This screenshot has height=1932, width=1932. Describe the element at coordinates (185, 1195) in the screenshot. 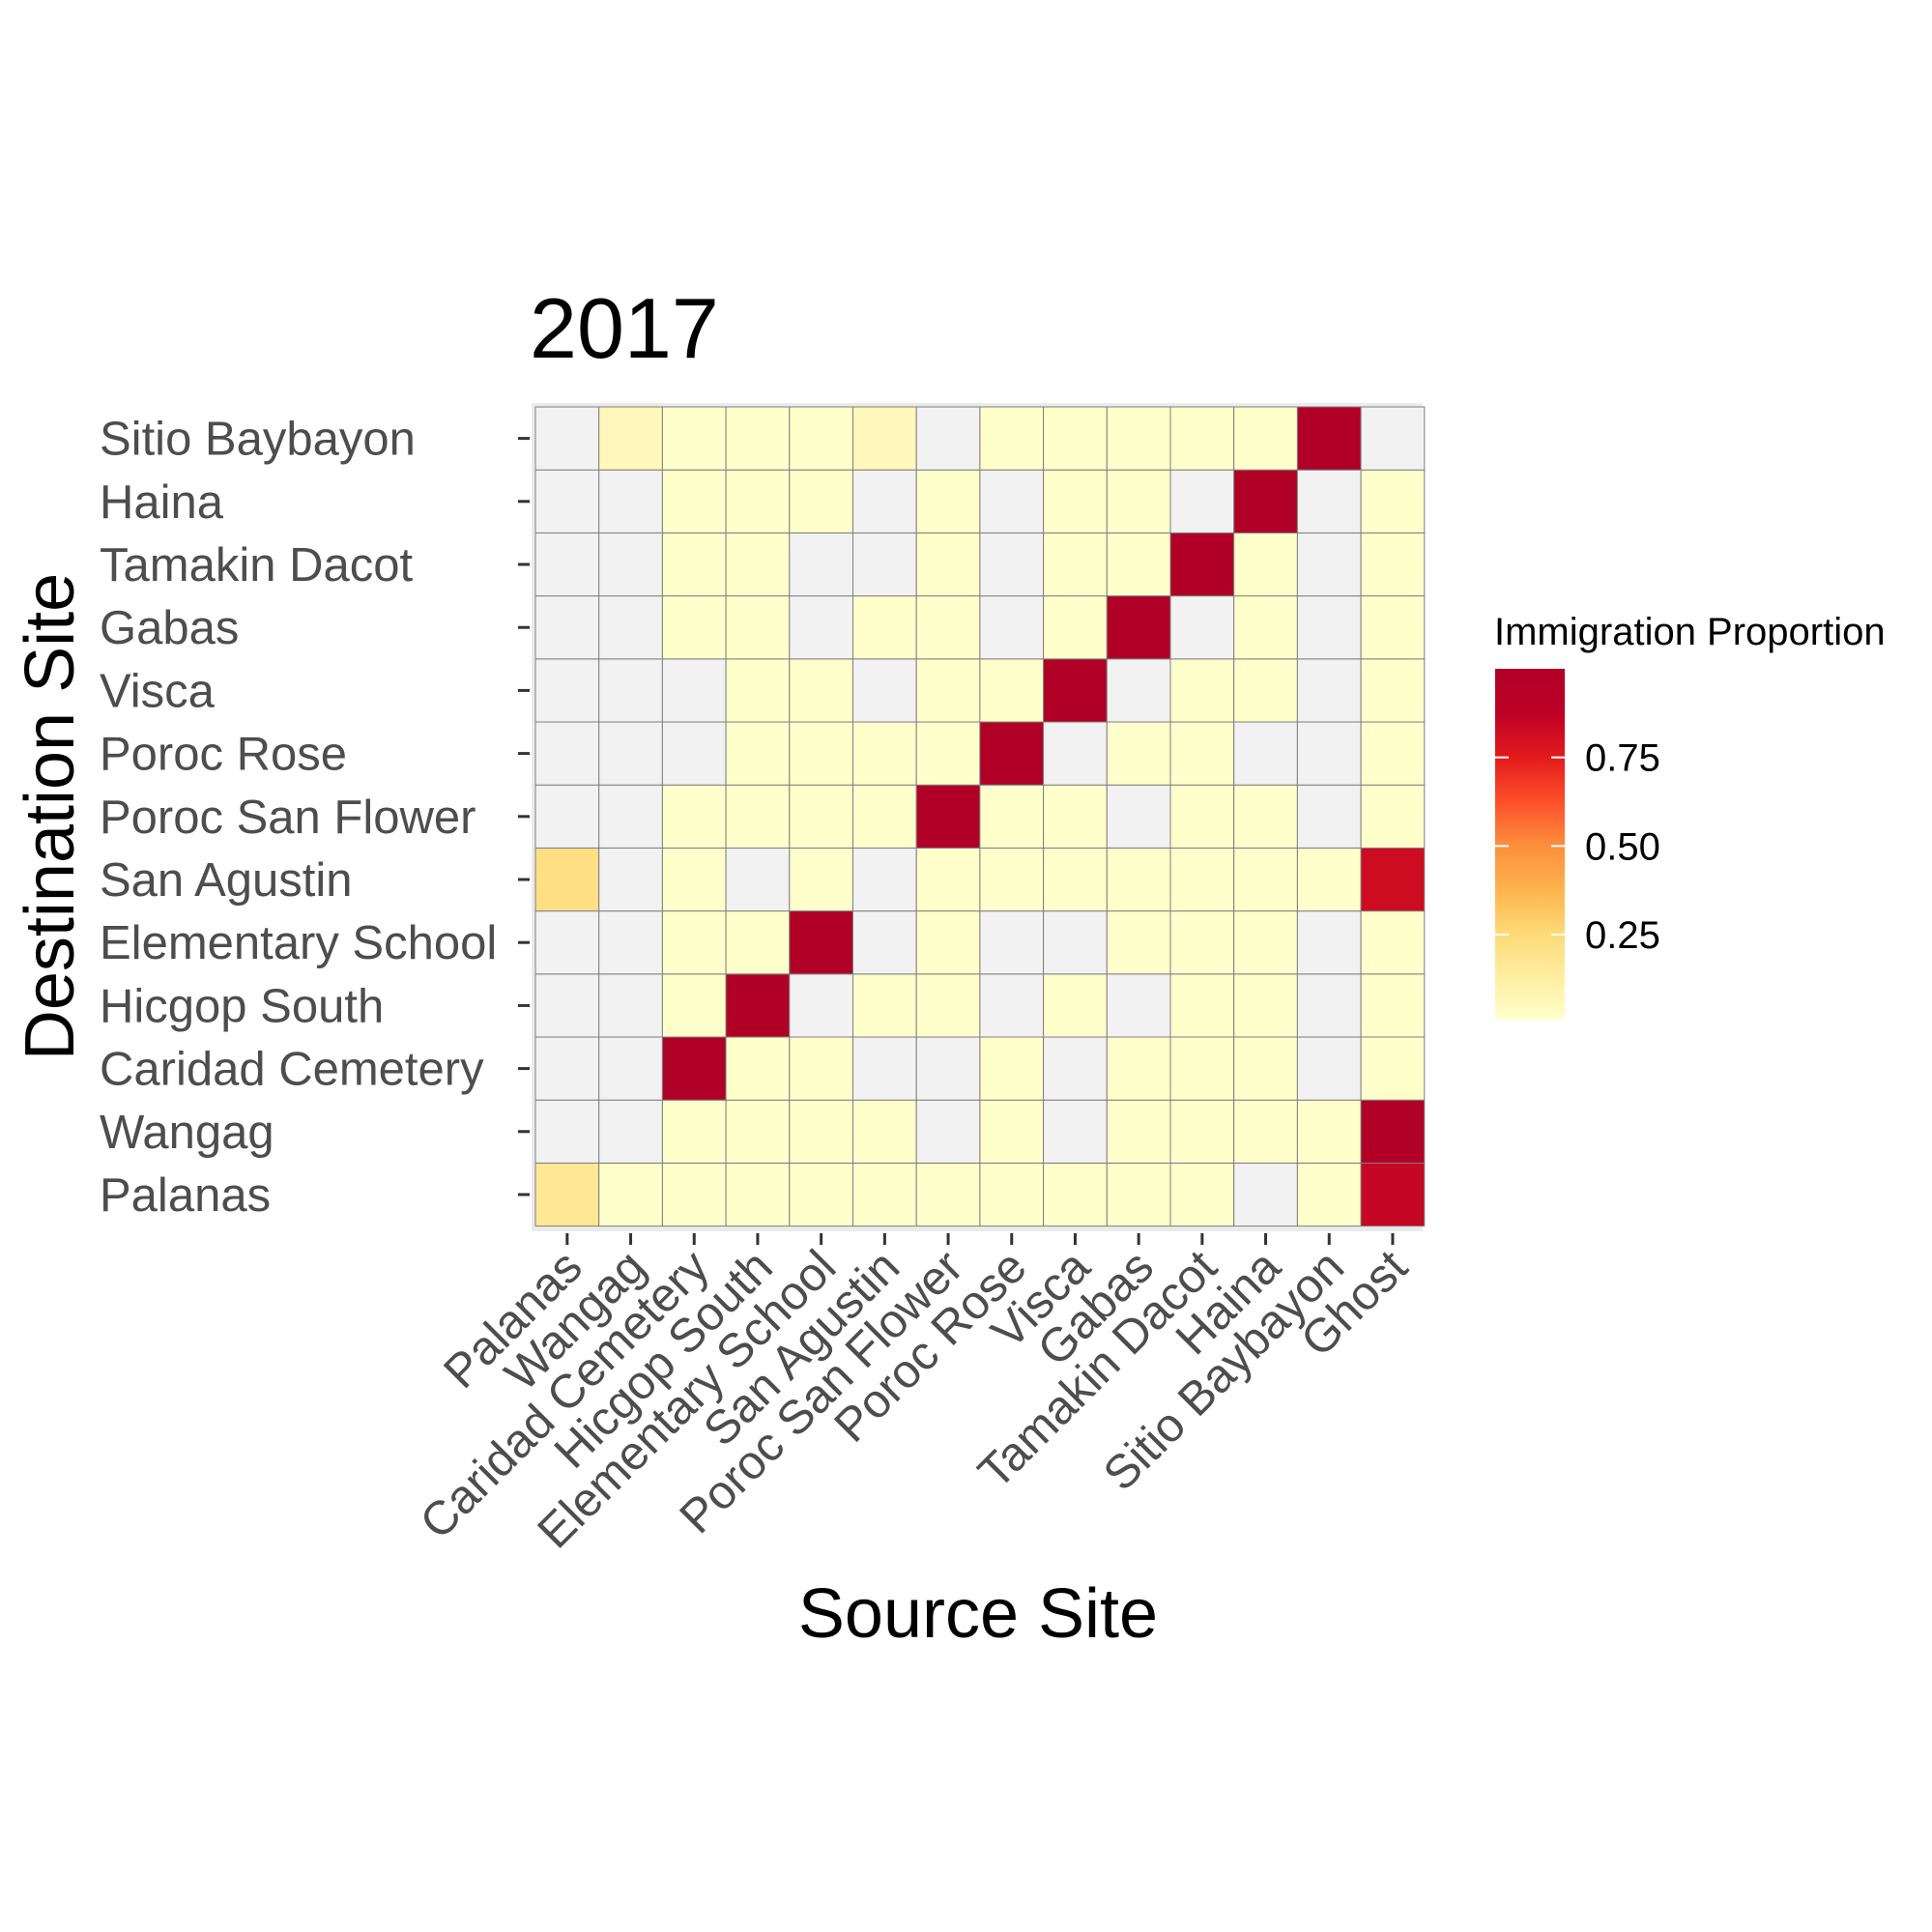

I see `y-tick-label: Palanas` at that location.